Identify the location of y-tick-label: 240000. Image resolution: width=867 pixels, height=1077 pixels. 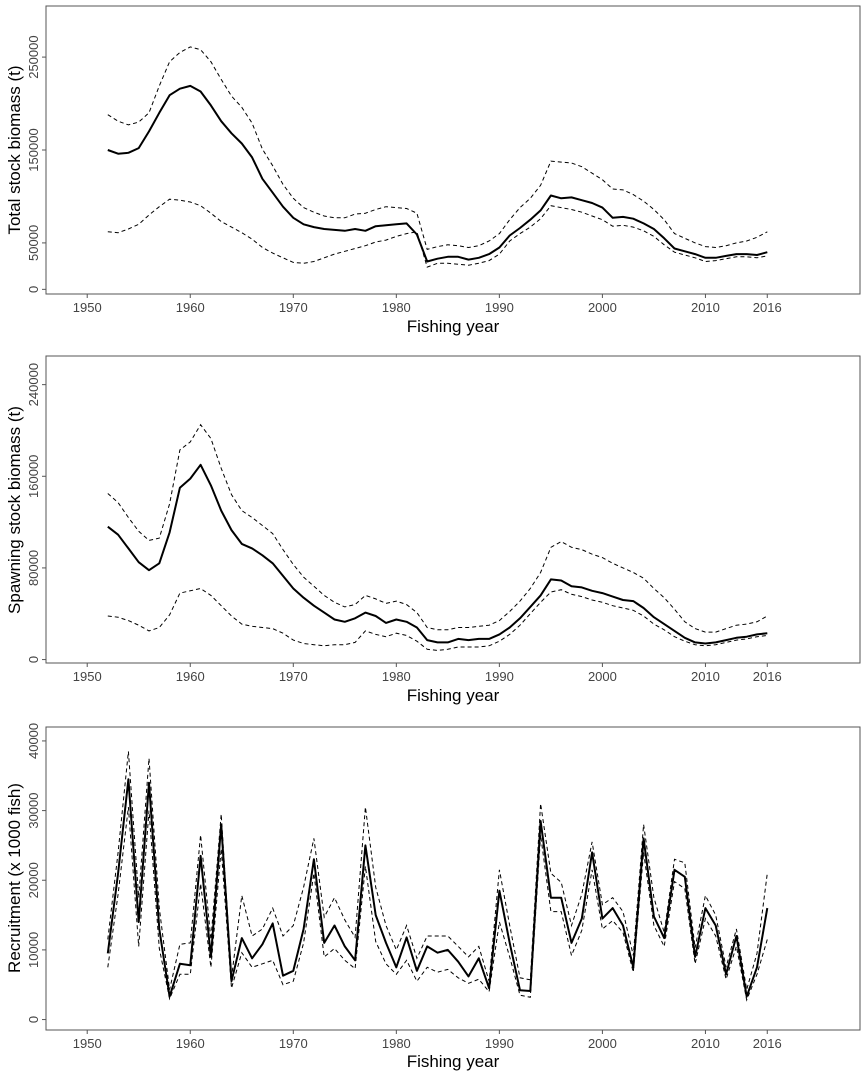
(33, 384).